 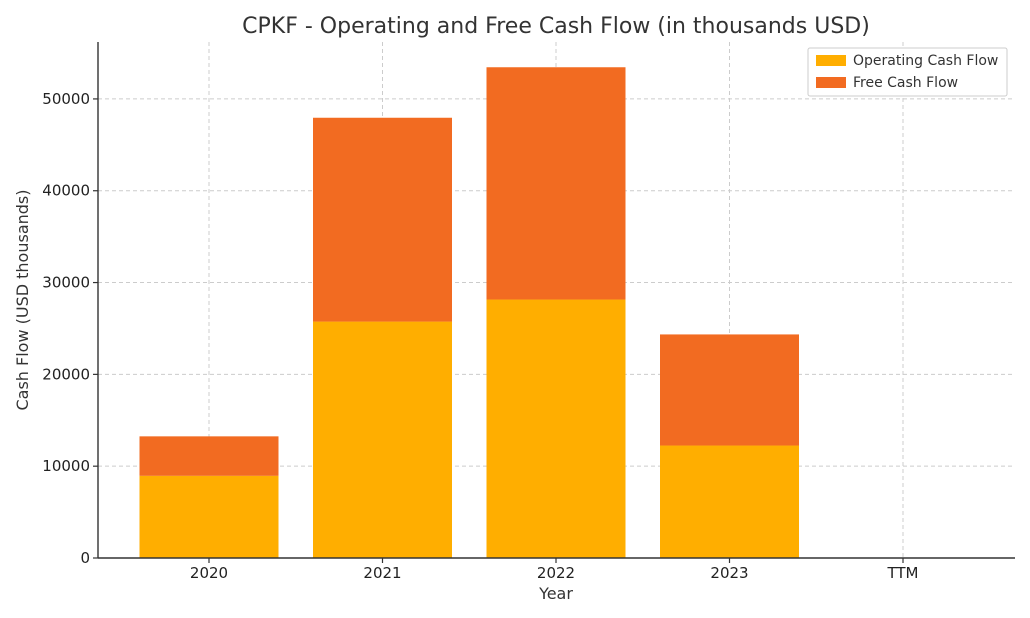 I want to click on legend: Operating Cash Flow Free Cash Flow, so click(x=907, y=72).